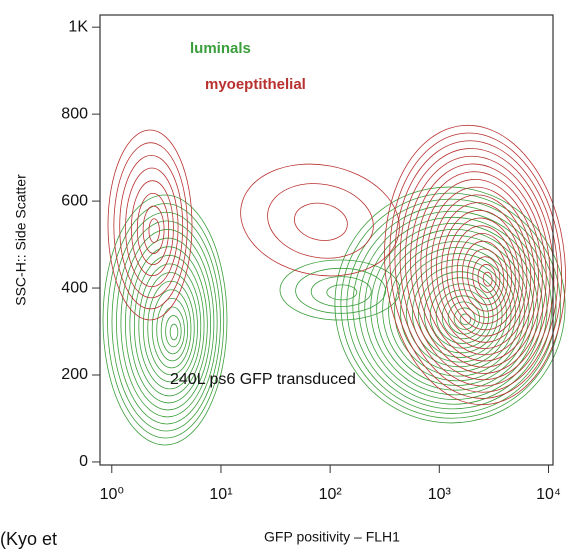  What do you see at coordinates (255, 84) in the screenshot?
I see `group-label: myoeptithelial` at bounding box center [255, 84].